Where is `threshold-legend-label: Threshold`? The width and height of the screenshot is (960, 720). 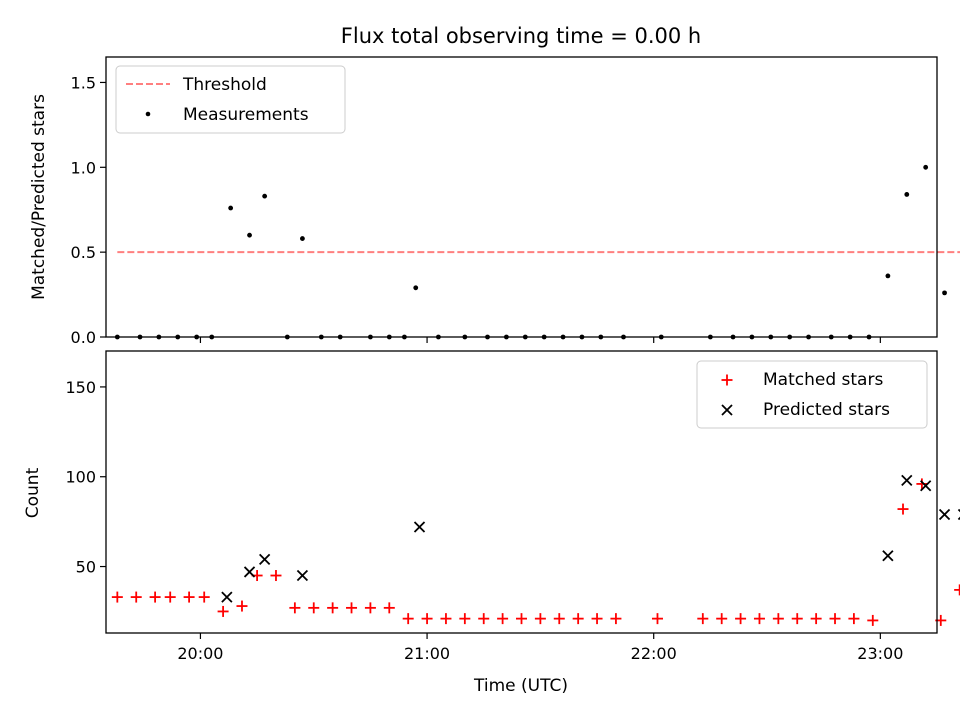
threshold-legend-label: Threshold is located at coordinates (224, 85).